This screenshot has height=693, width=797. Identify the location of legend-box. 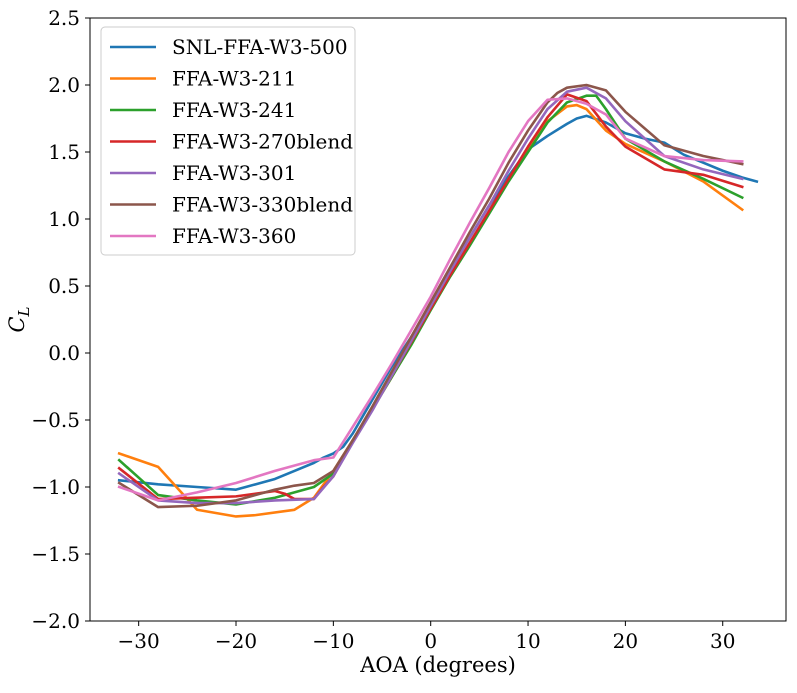
(228, 141).